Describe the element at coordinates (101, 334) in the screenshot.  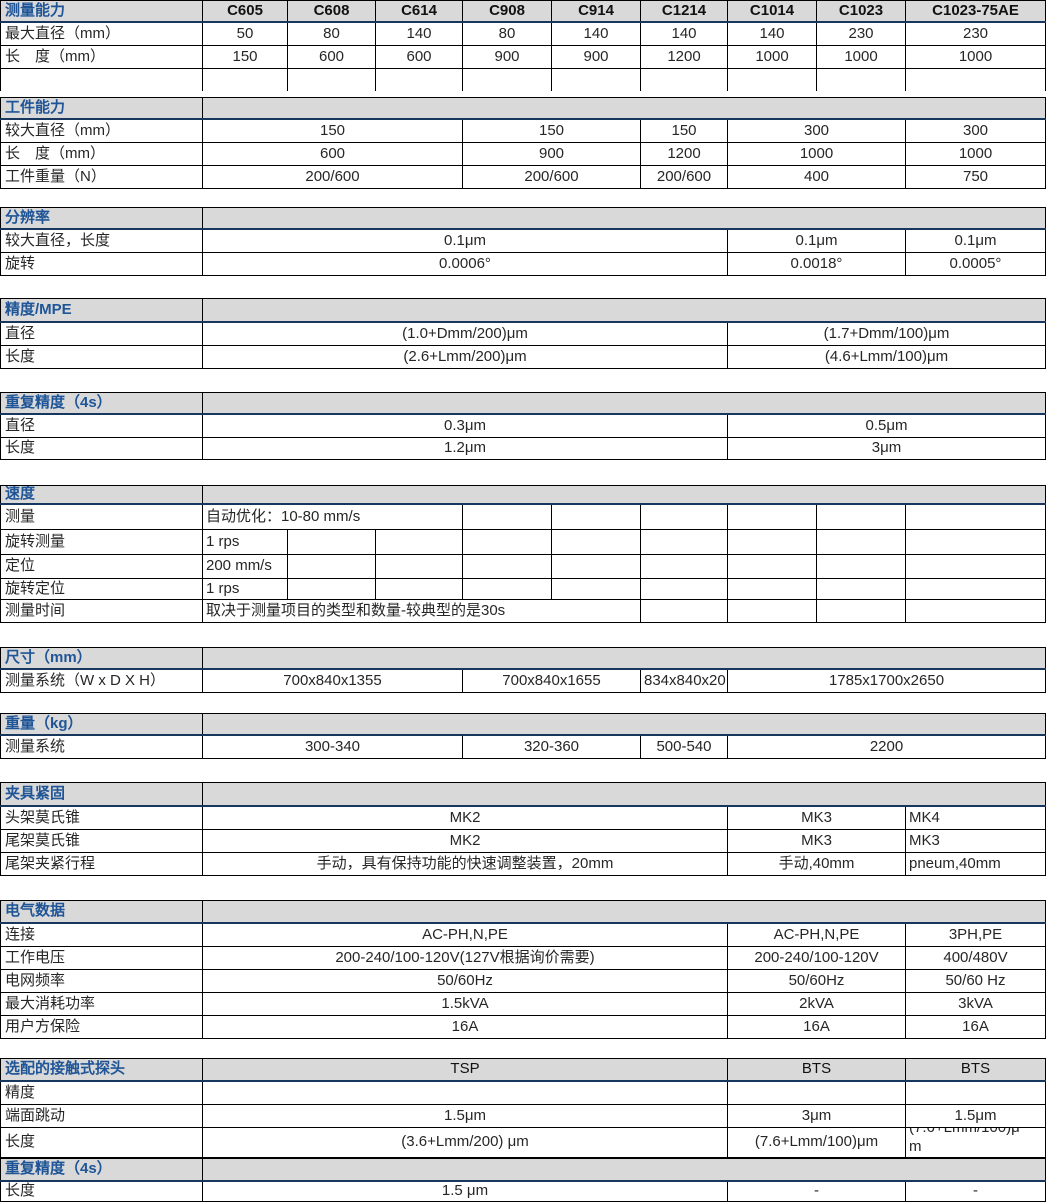
I see `row-label: 直径` at that location.